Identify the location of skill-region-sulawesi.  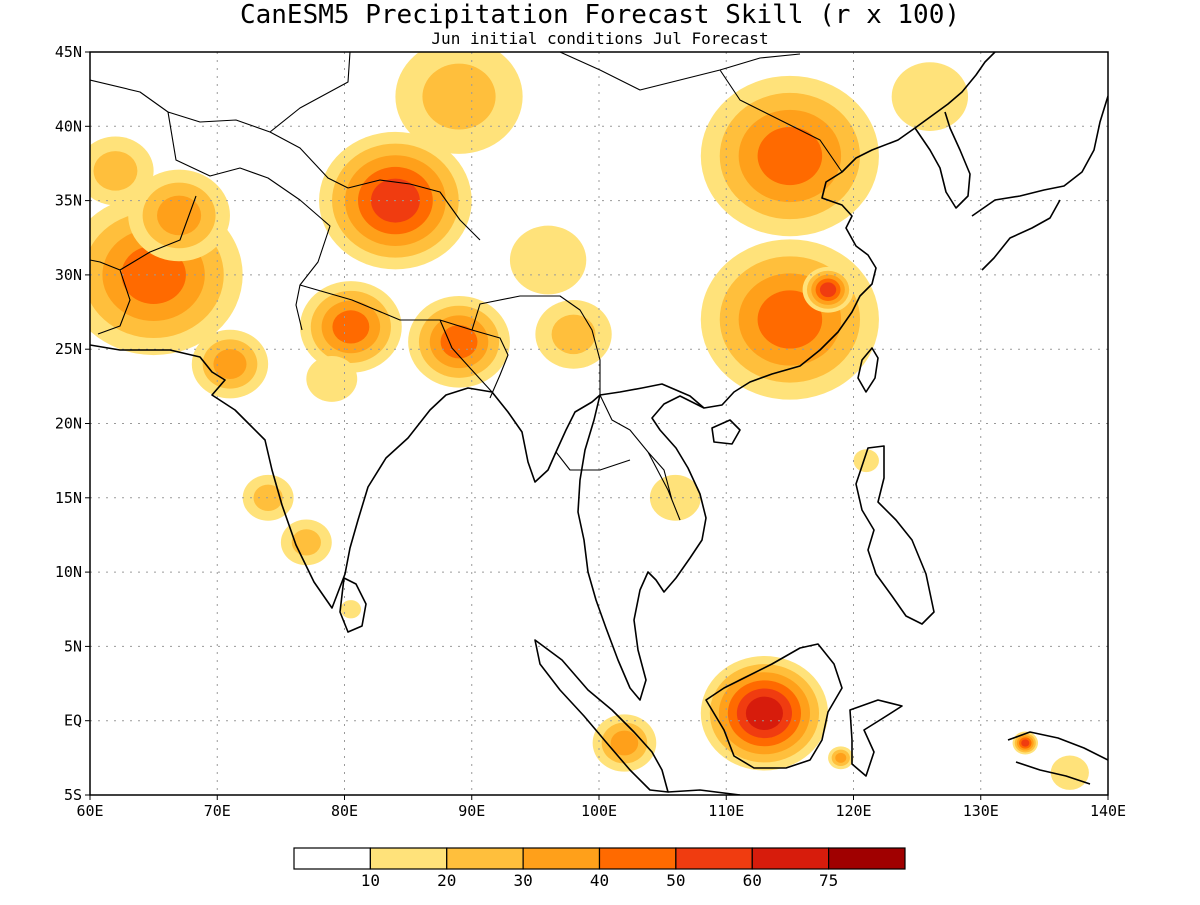
(841, 758).